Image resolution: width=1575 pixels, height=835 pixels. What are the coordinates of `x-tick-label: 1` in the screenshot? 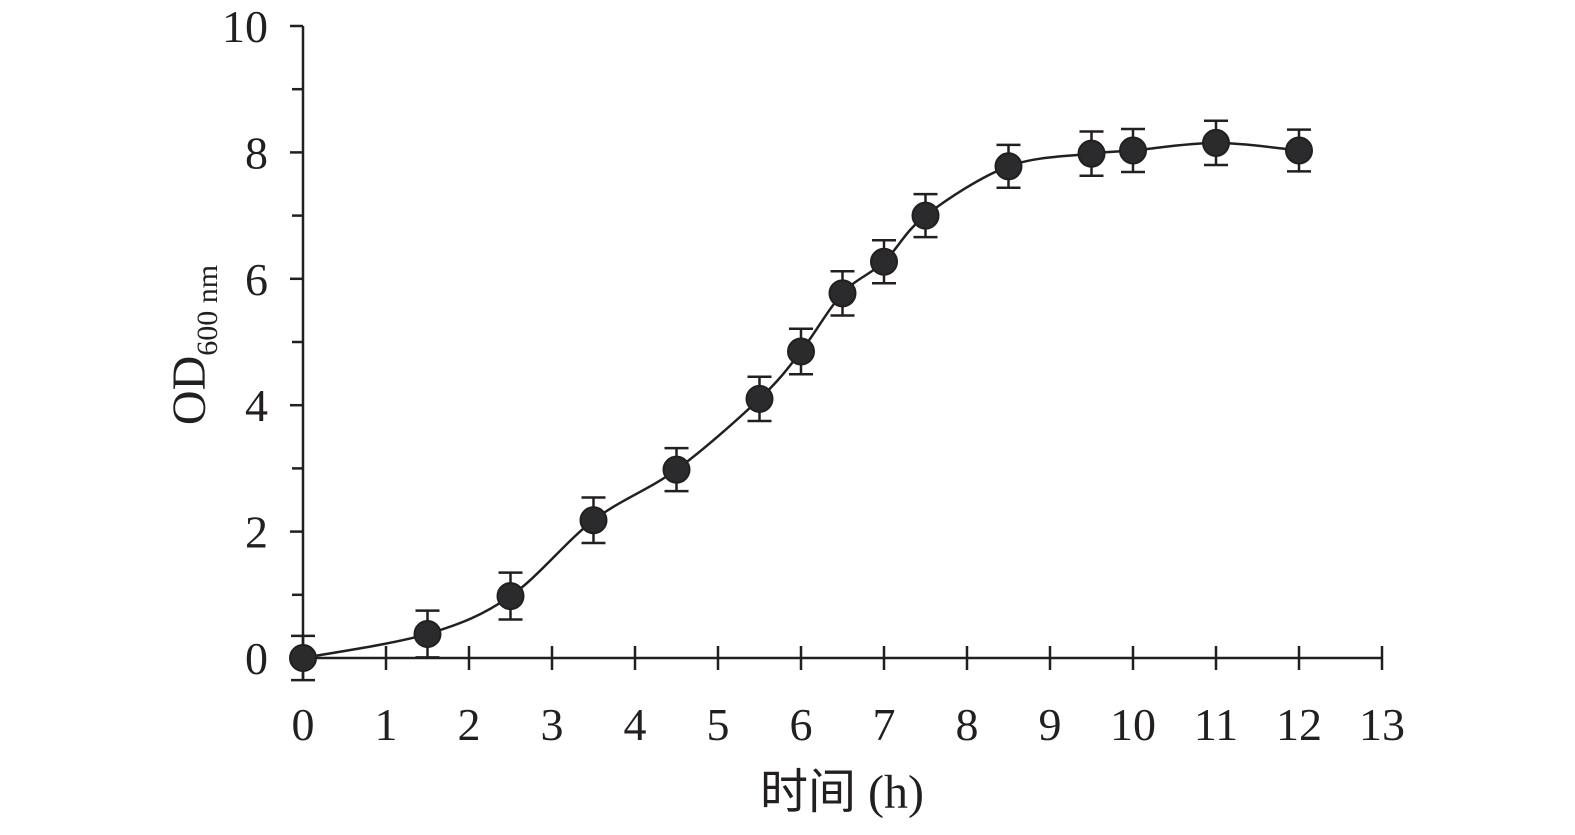 It's located at (386, 724).